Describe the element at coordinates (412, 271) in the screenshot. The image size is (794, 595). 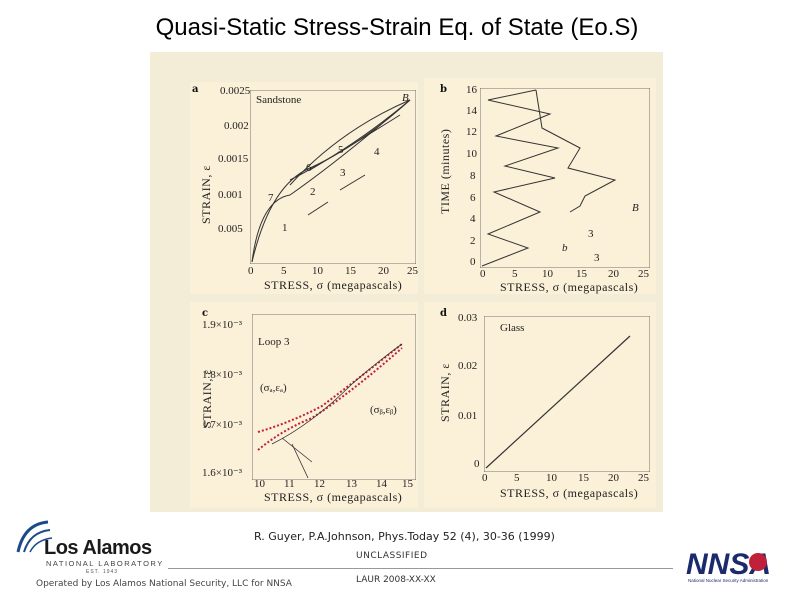
I see `panel-a-xtick: 25` at that location.